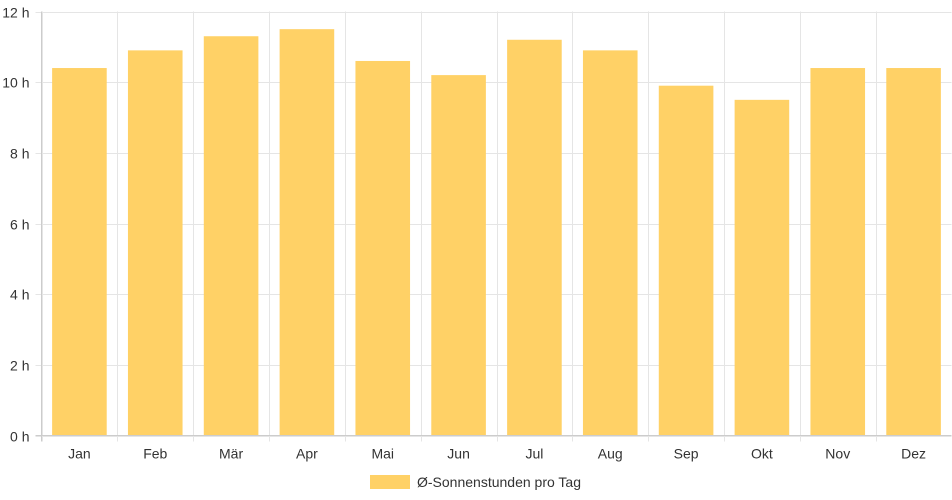  I want to click on x-tick-label: Aug, so click(610, 454).